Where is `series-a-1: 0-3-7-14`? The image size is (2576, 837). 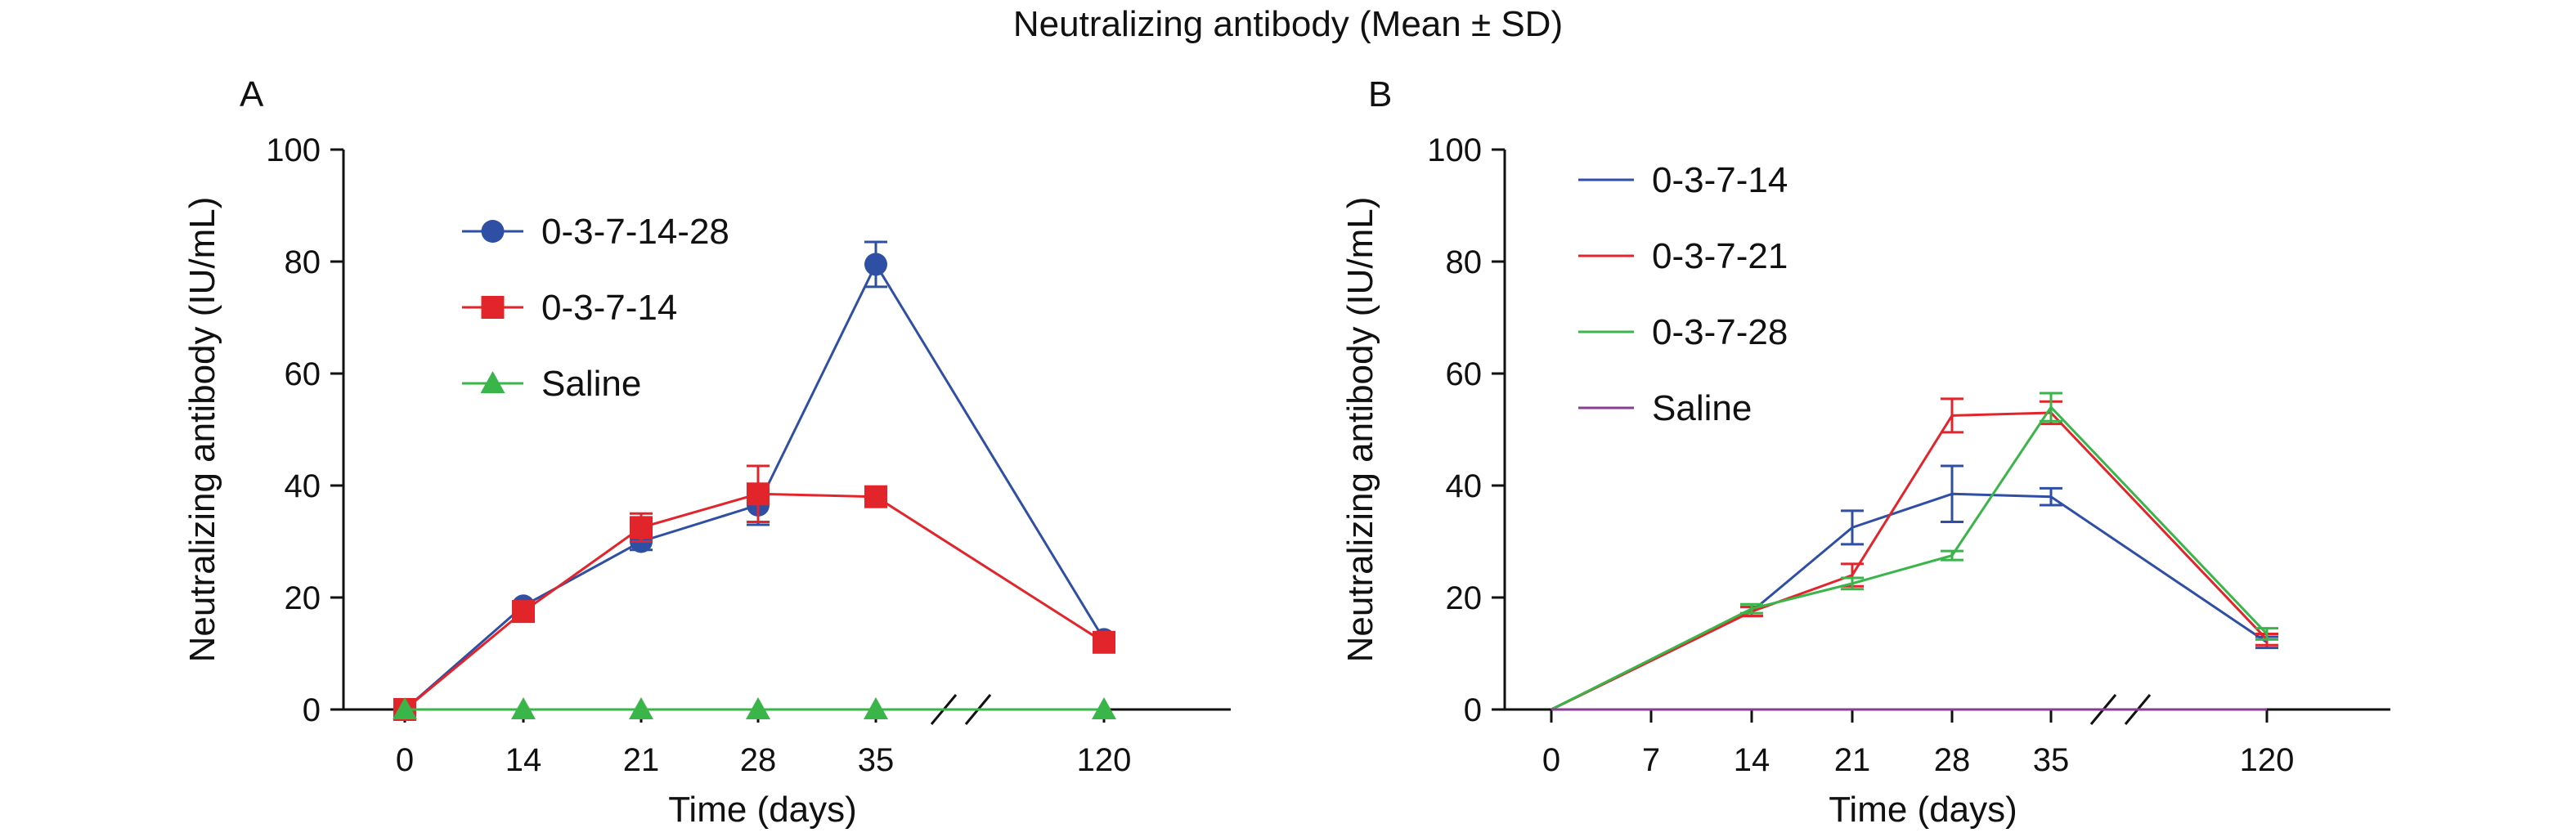 series-a-1: 0-3-7-14 is located at coordinates (754, 504).